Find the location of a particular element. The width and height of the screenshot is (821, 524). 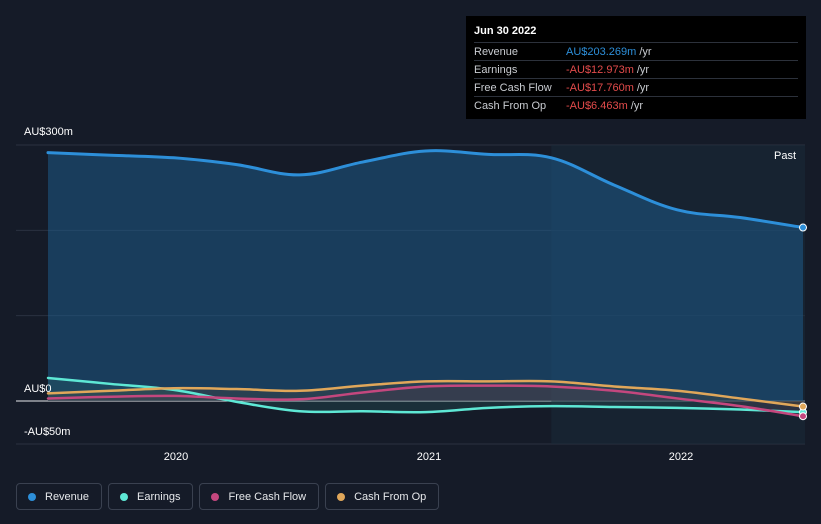

legend-item-cash-from-op: Cash From Op is located at coordinates (382, 496).